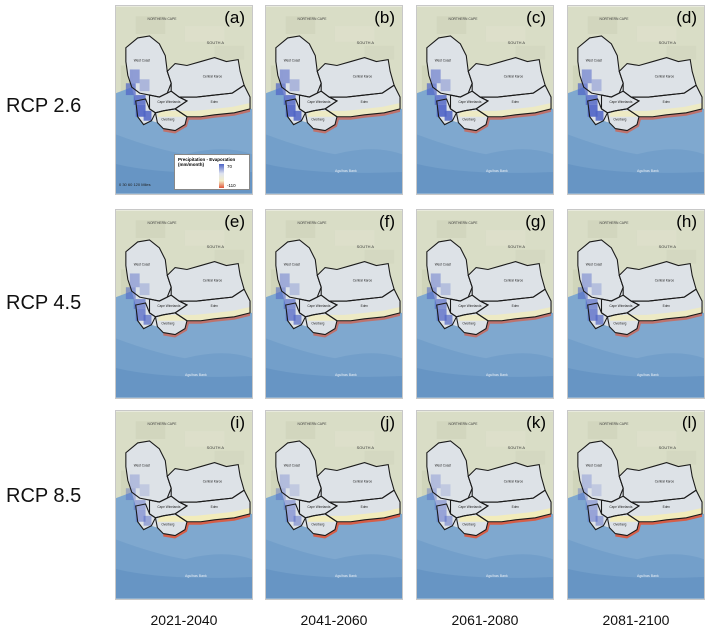 This screenshot has width=718, height=634. I want to click on panel-letter: (i), so click(237, 422).